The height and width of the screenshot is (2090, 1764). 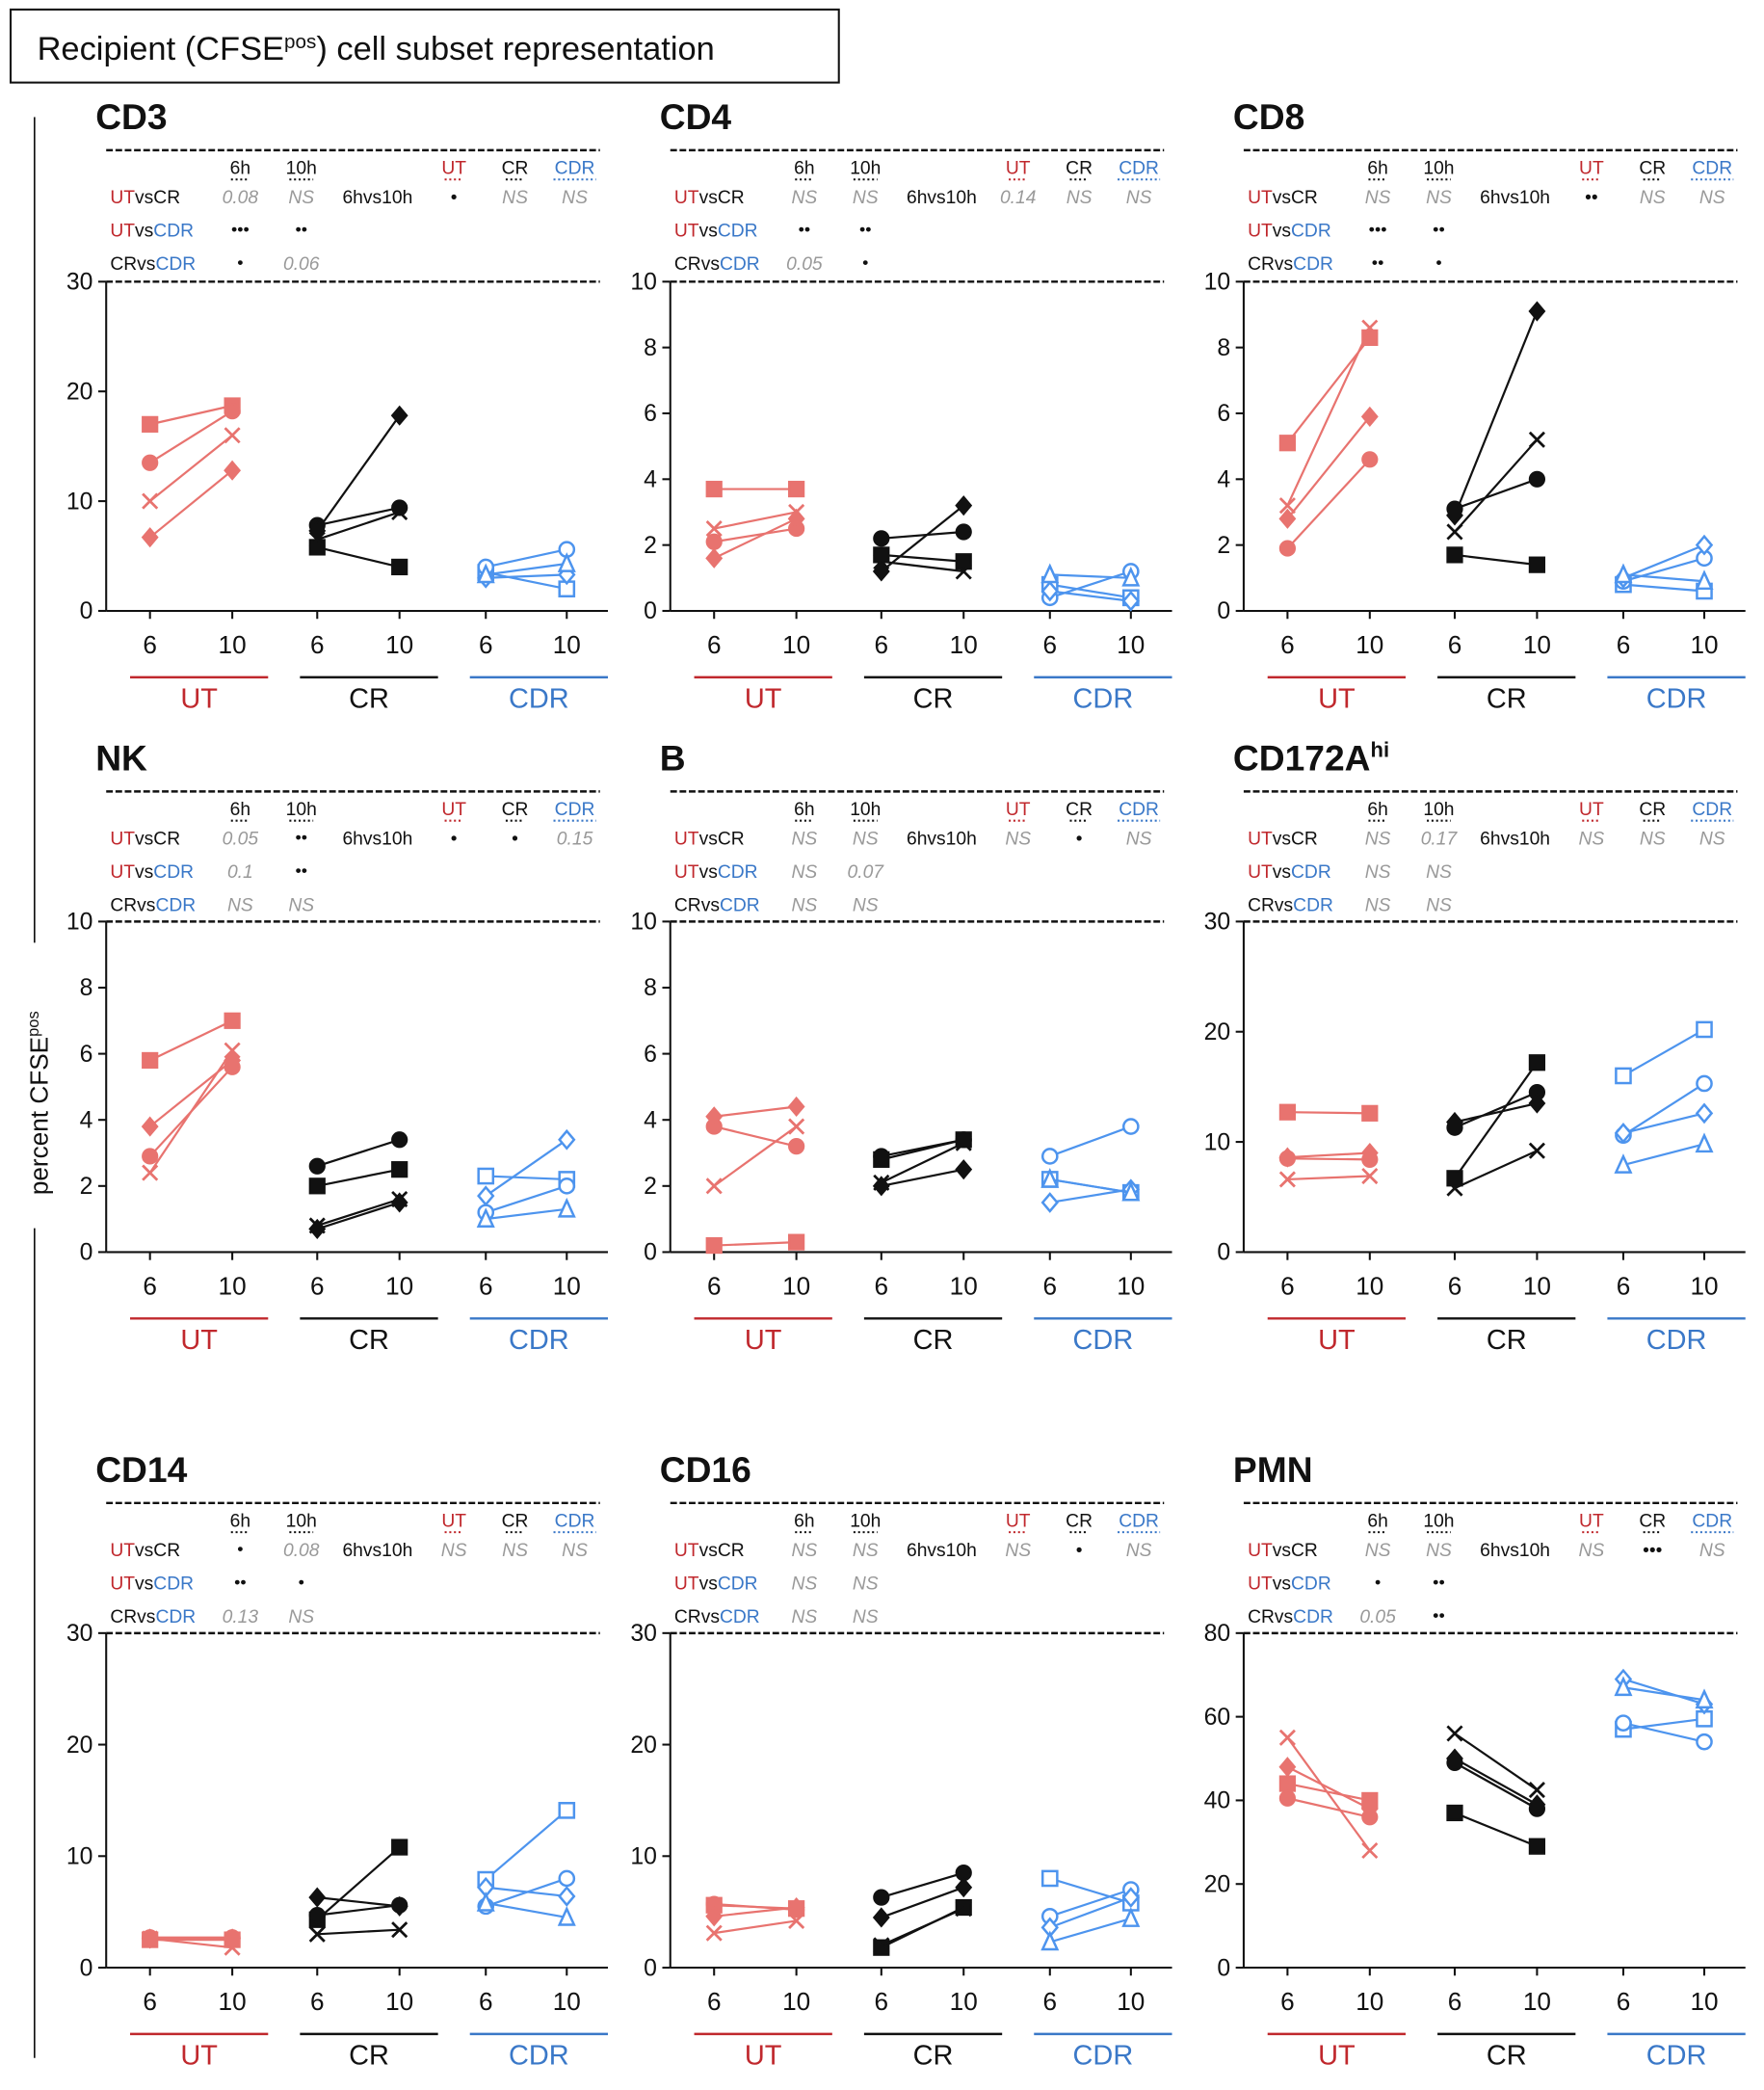 I want to click on title-box, so click(x=424, y=46).